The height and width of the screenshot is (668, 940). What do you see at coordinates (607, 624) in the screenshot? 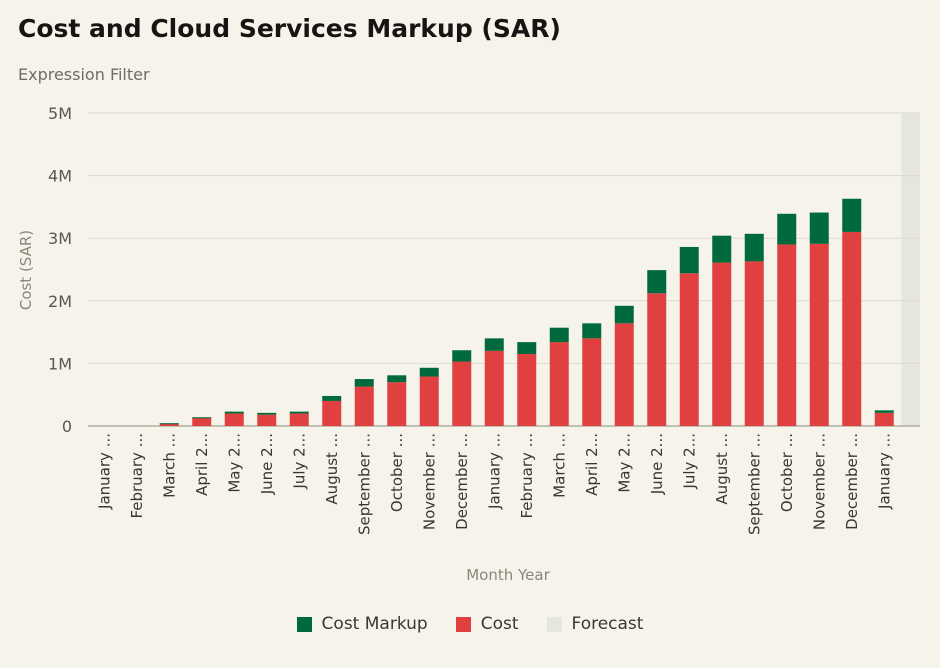
I see `legend-label-forecast: Forecast` at bounding box center [607, 624].